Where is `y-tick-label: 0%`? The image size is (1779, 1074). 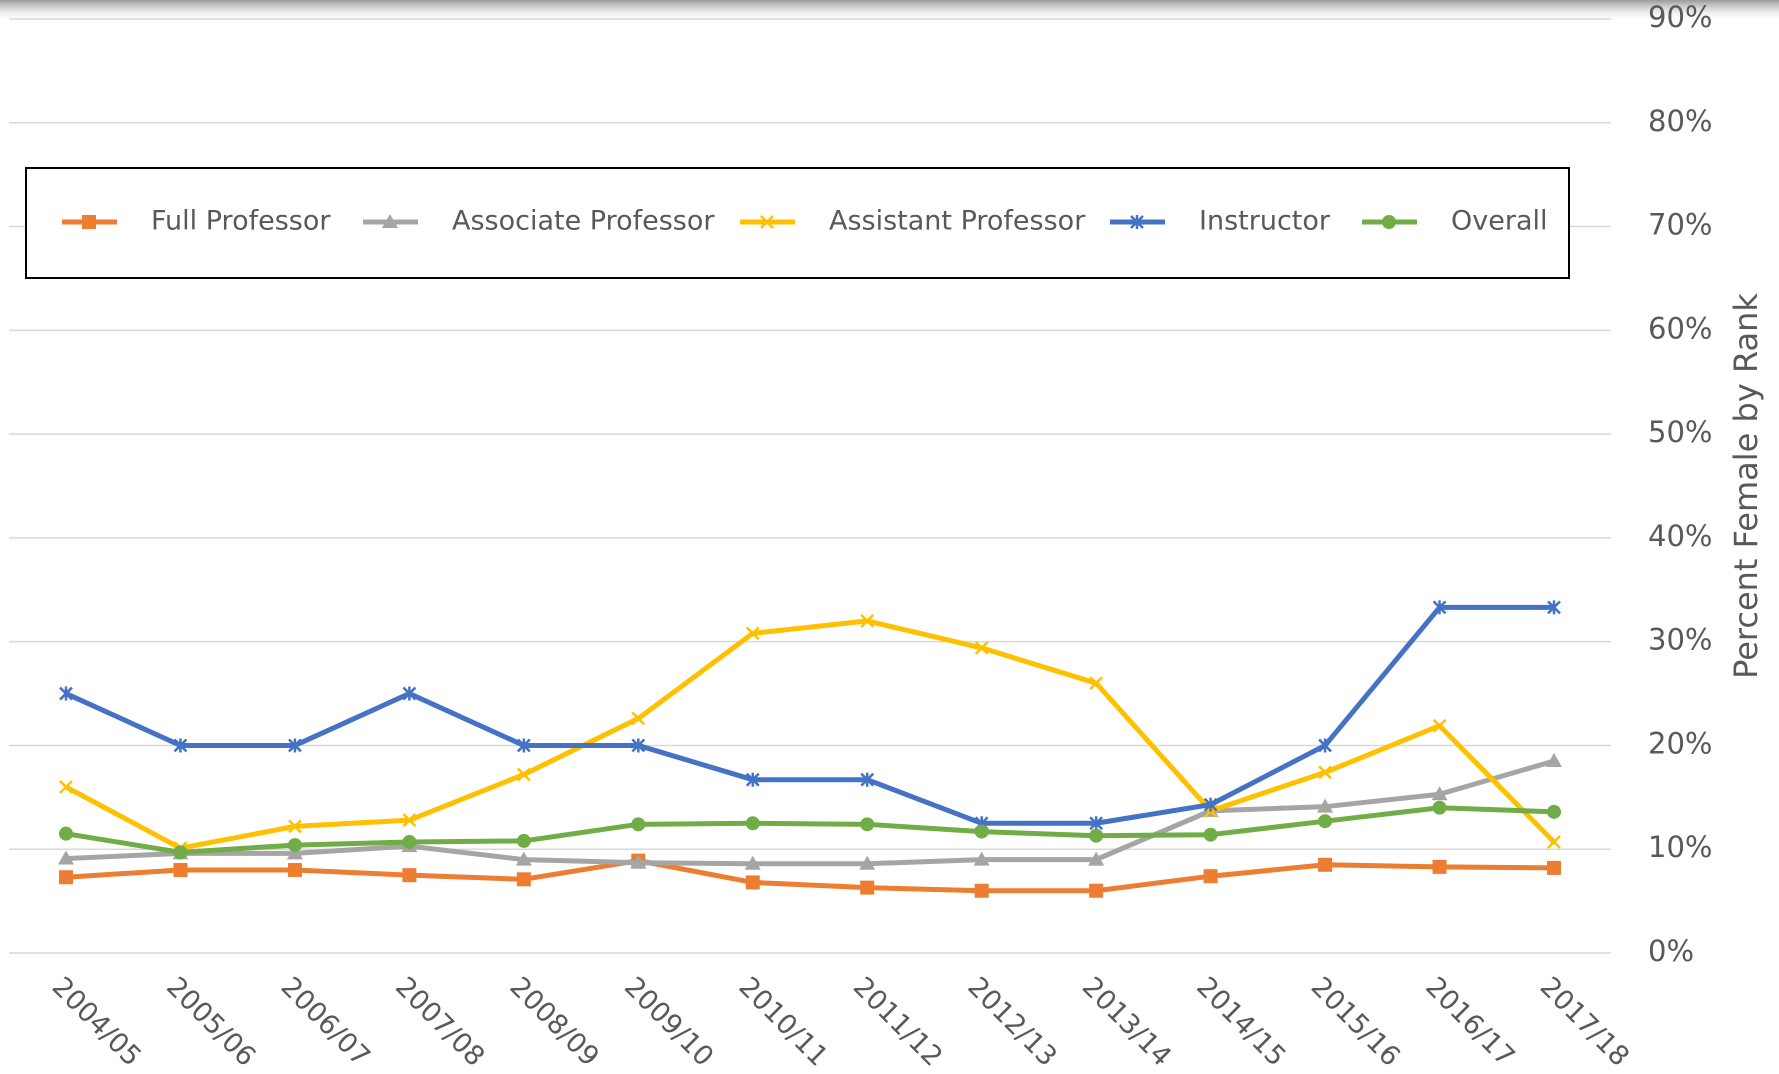 y-tick-label: 0% is located at coordinates (1671, 951).